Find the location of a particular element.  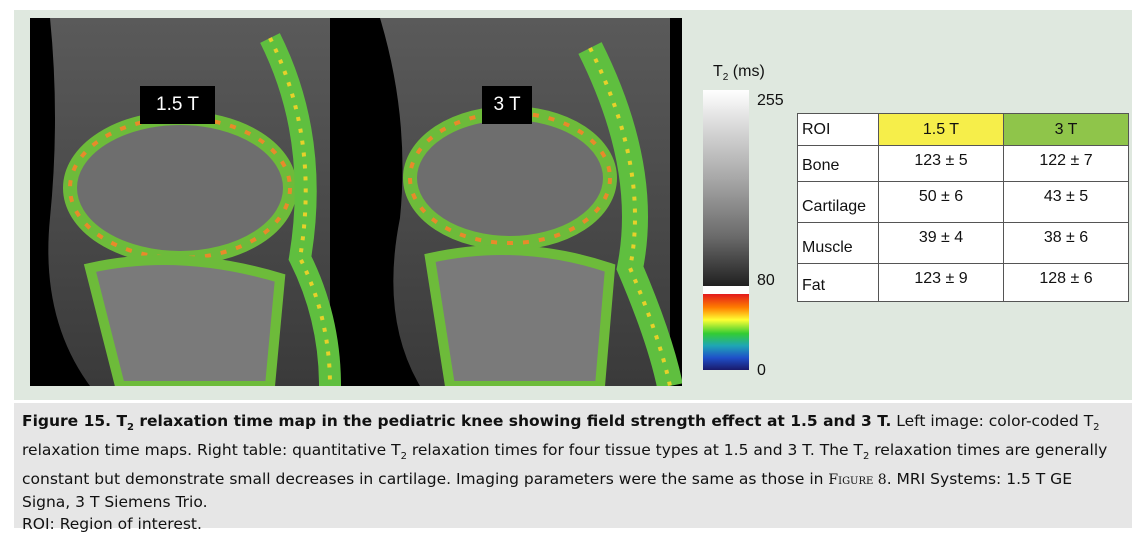

table-header-roi: ROI is located at coordinates (838, 129).